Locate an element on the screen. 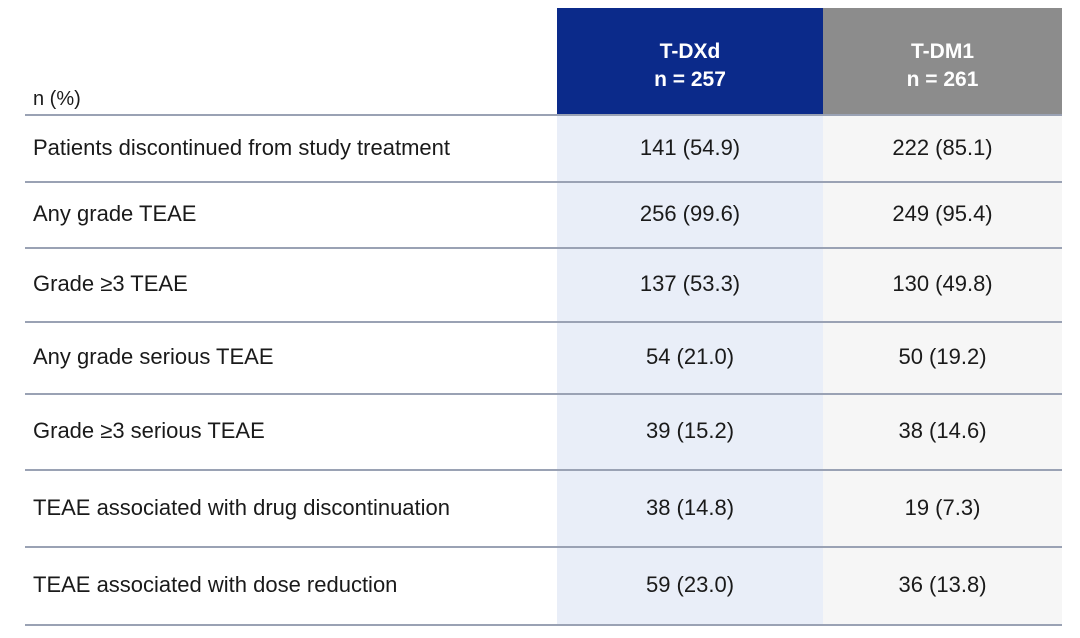 The width and height of the screenshot is (1080, 638). row-value: 36 (13.8) is located at coordinates (942, 584).